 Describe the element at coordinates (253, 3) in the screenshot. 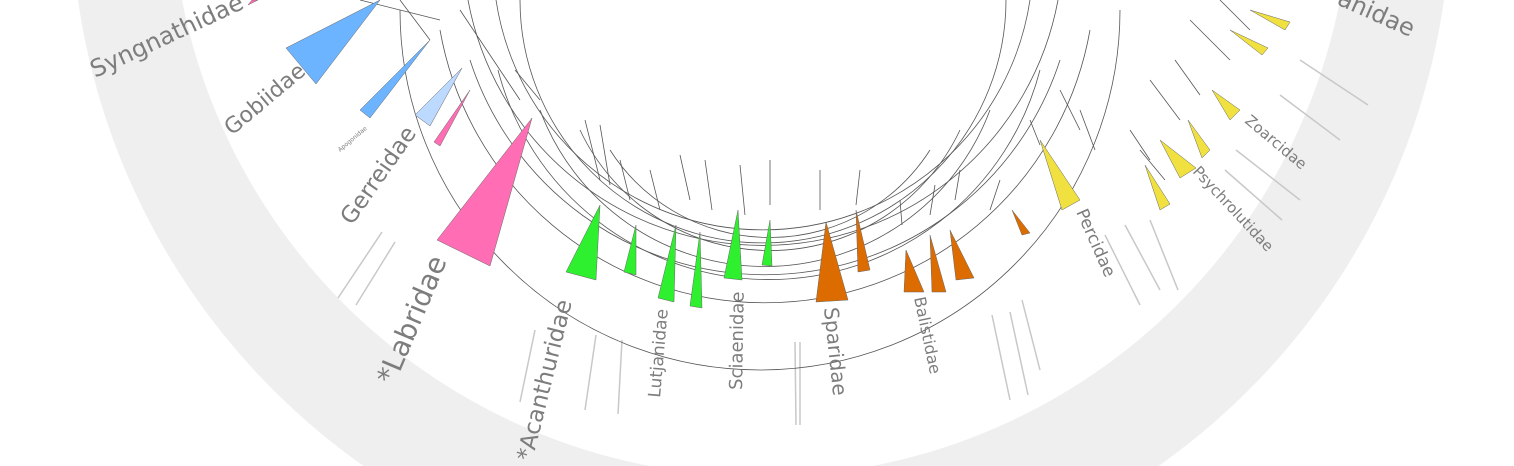

I see `clade-syngnathidae` at that location.